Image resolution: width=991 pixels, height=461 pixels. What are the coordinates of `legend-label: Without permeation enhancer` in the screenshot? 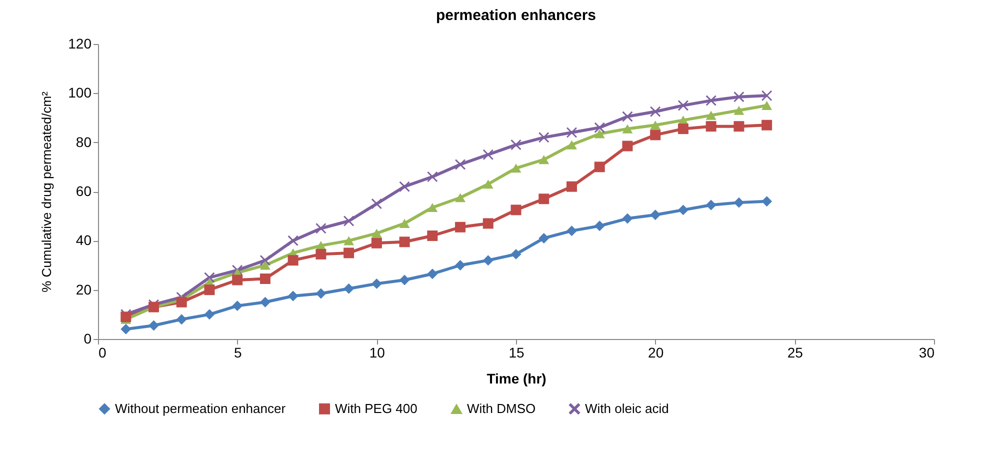 It's located at (200, 408).